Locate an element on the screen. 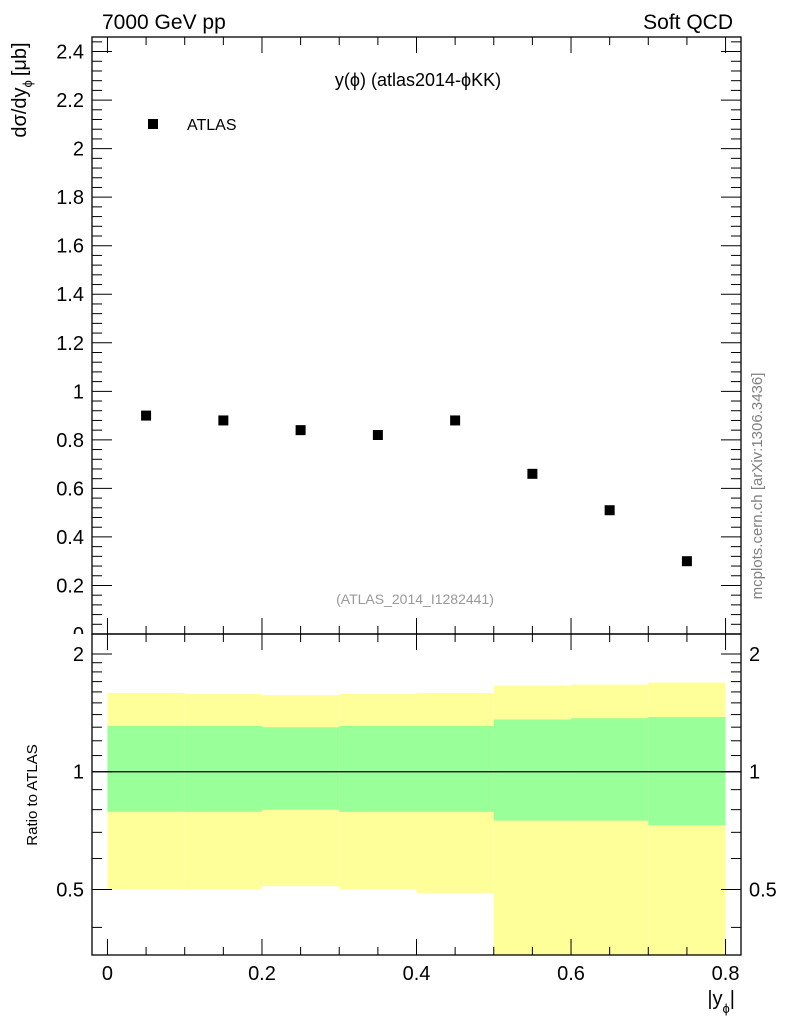 The width and height of the screenshot is (786, 1024). analysis-tag: (ATLAS_2014_I1282441) is located at coordinates (415, 599).